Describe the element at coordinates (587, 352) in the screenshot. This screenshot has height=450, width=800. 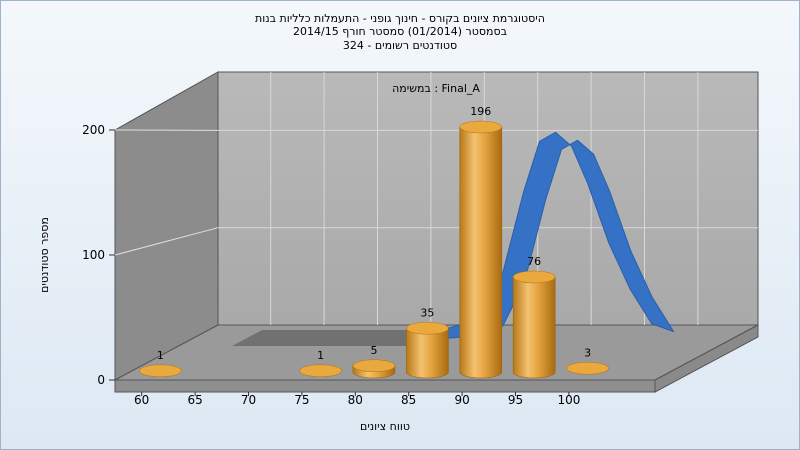
I see `bar-value-label: 3` at that location.